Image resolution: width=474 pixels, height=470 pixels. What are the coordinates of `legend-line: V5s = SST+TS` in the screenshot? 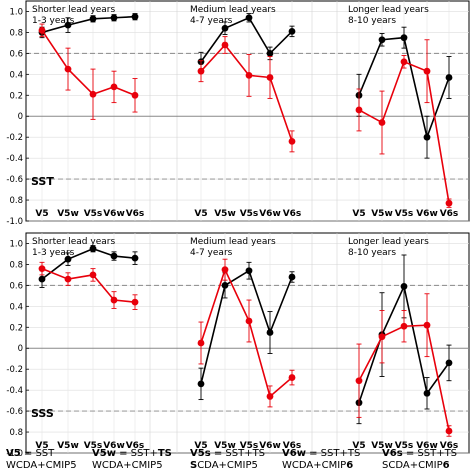 It's located at (227, 453).